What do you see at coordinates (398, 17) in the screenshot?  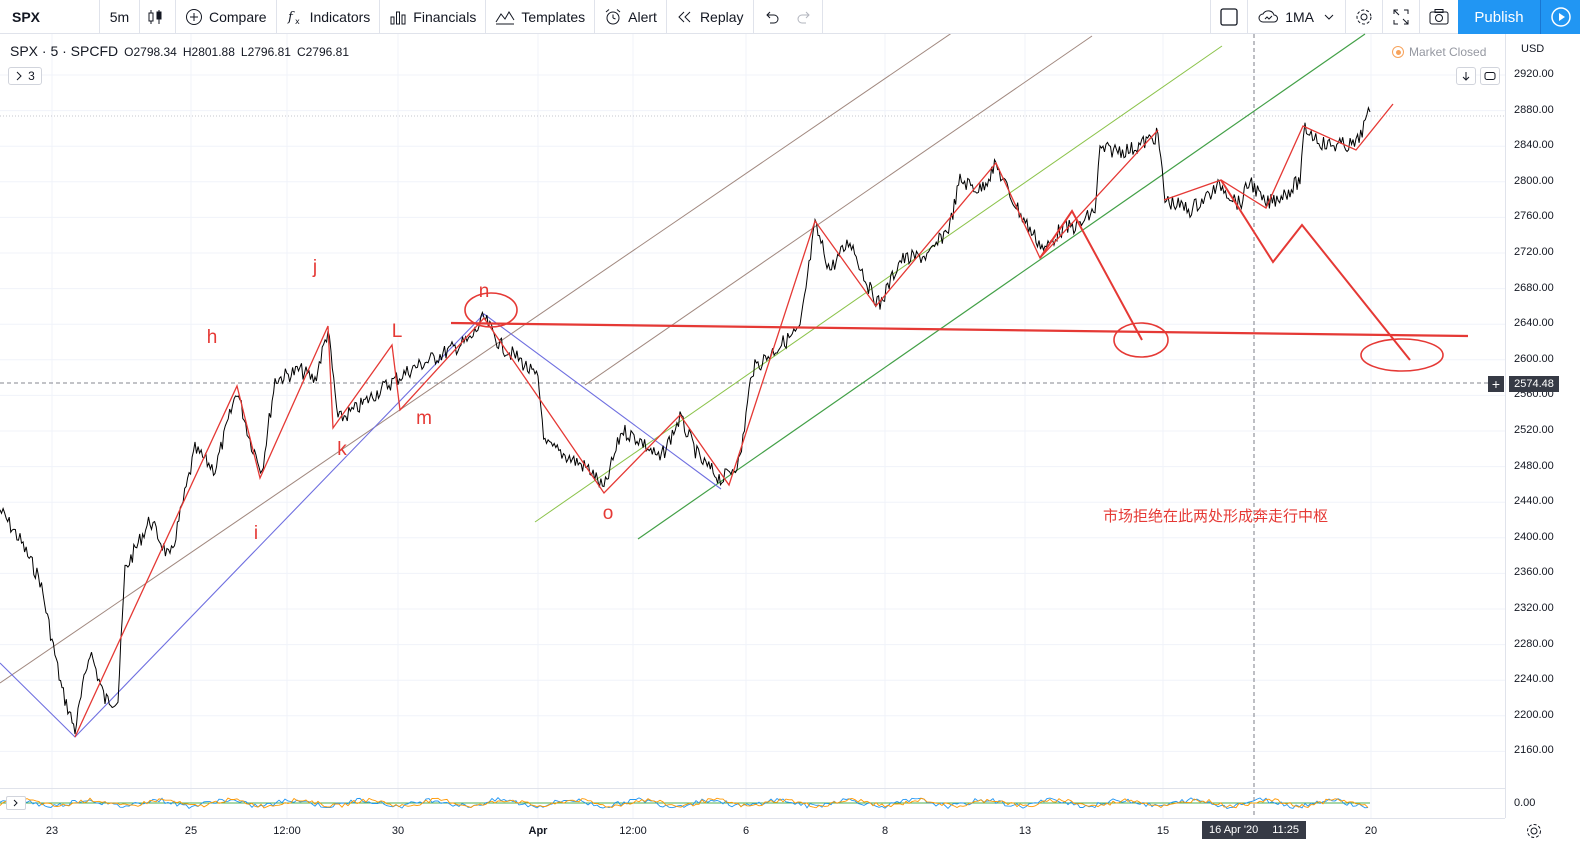 I see `bar-chart-icon` at bounding box center [398, 17].